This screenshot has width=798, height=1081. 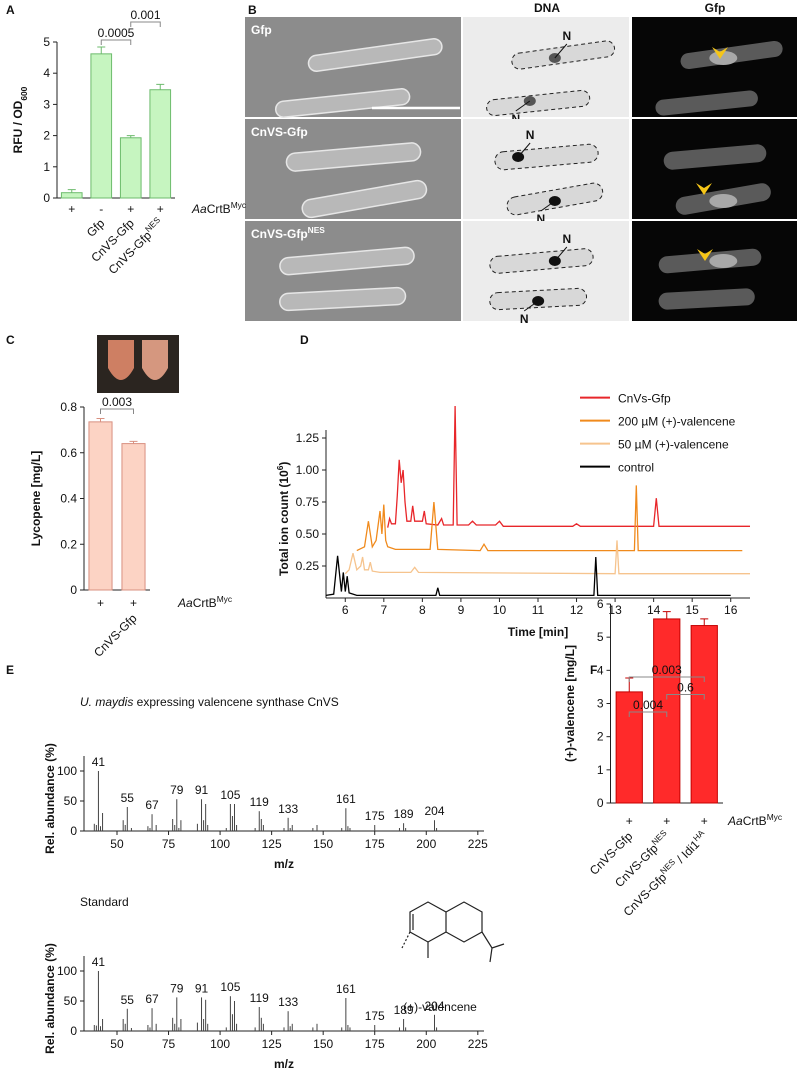 What do you see at coordinates (434, 811) in the screenshot?
I see `peak-label: 204` at bounding box center [434, 811].